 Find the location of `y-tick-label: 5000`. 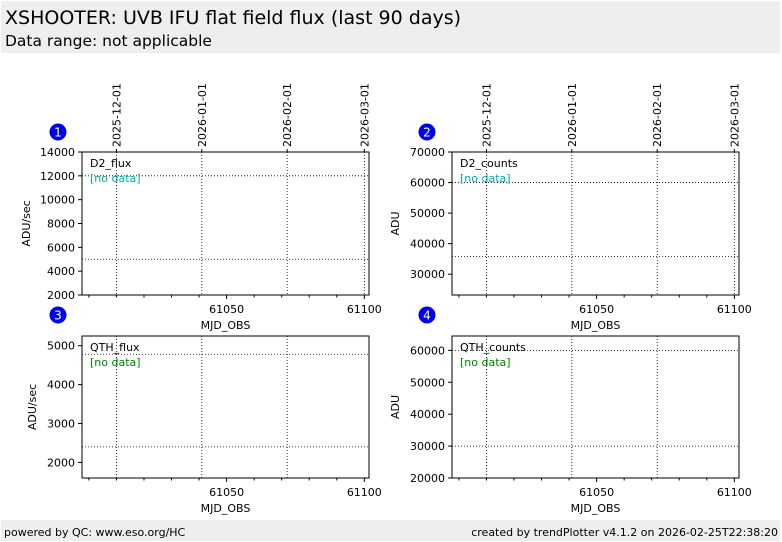

y-tick-label: 5000 is located at coordinates (61, 346).